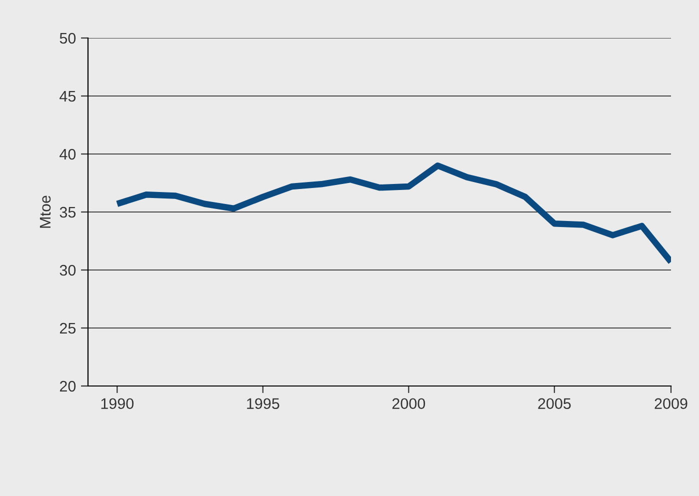  Describe the element at coordinates (263, 404) in the screenshot. I see `x-tick-label: 1995` at that location.